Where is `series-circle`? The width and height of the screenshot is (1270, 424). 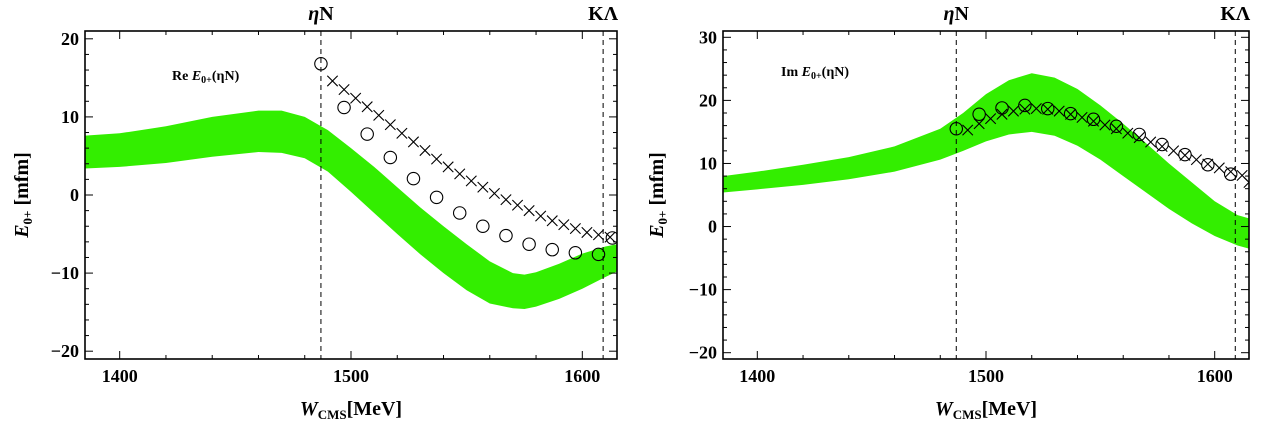
series-circle is located at coordinates (465, 159).